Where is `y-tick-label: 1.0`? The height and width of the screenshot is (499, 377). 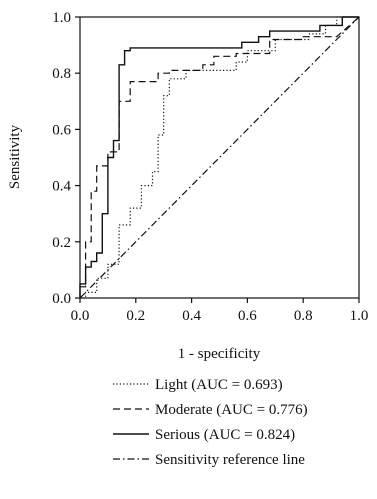
y-tick-label: 1.0 is located at coordinates (61, 18).